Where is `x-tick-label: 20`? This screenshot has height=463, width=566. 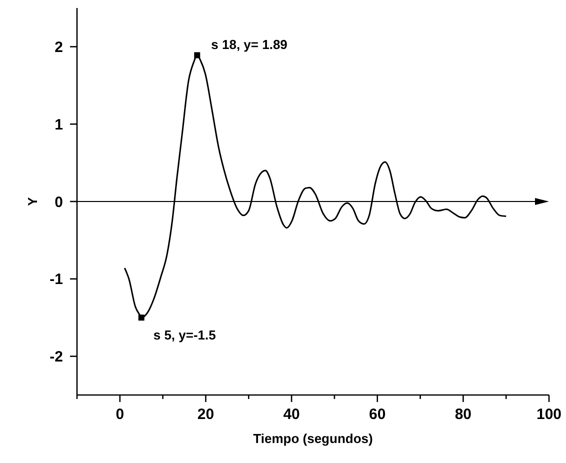
x-tick-label: 20 is located at coordinates (205, 414).